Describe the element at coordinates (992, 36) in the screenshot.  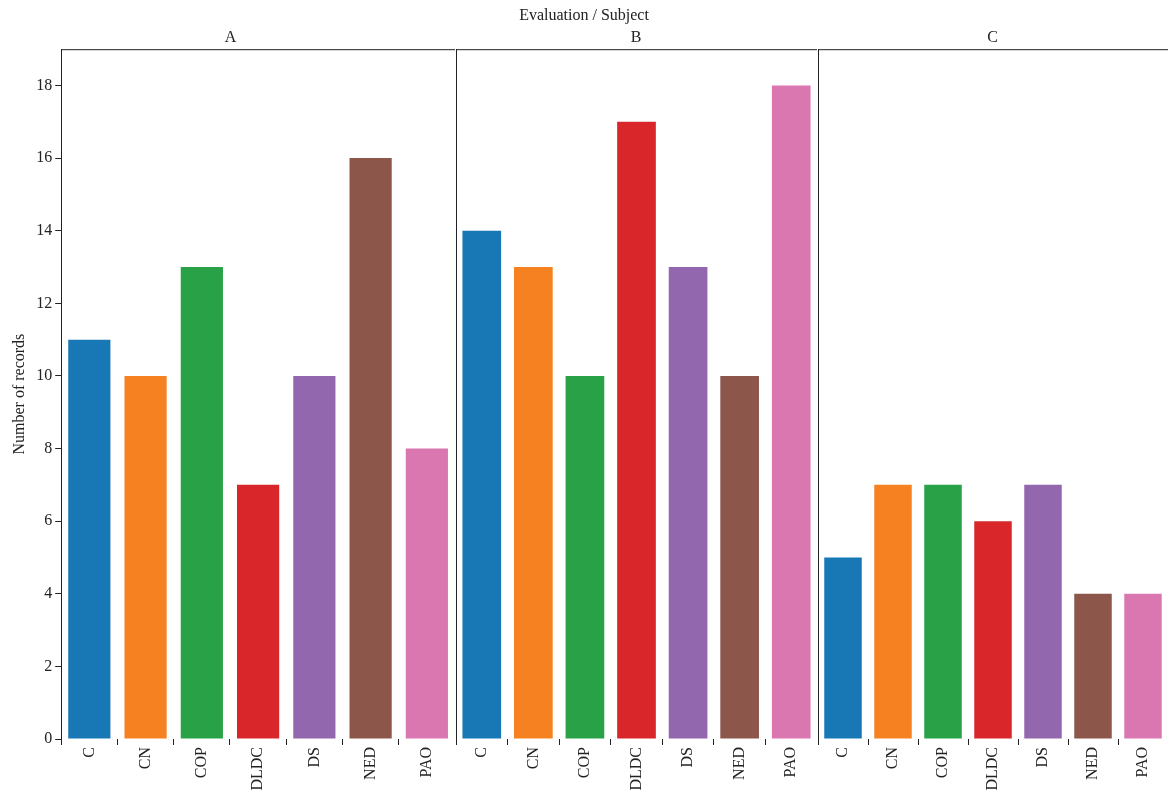
I see `chart-title: C` at that location.